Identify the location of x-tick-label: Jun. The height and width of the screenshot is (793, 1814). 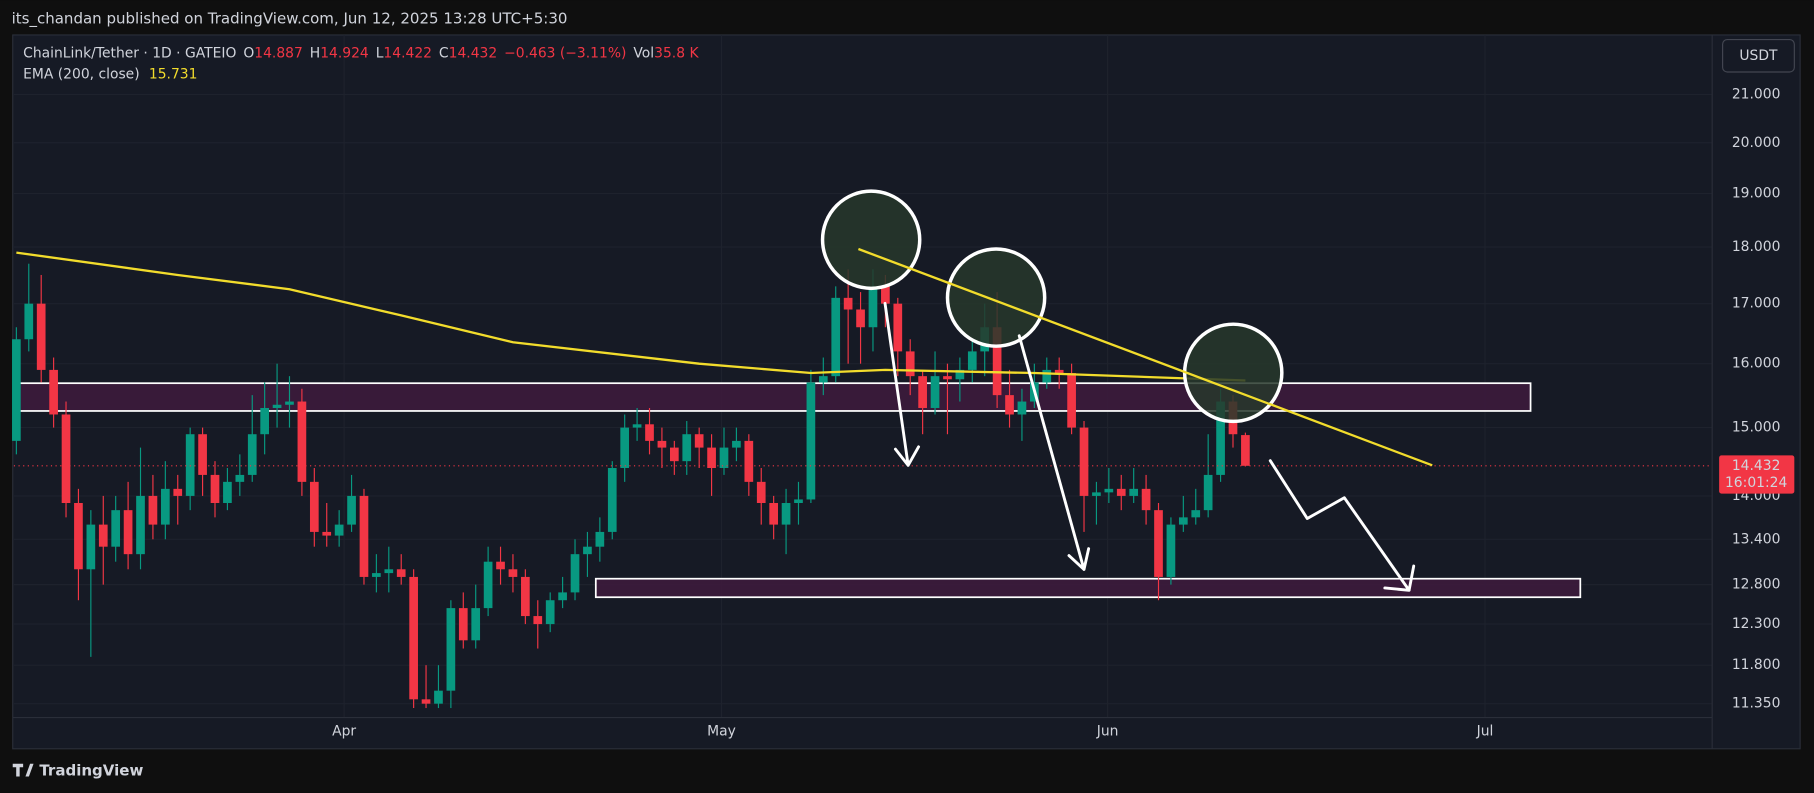
(1107, 731).